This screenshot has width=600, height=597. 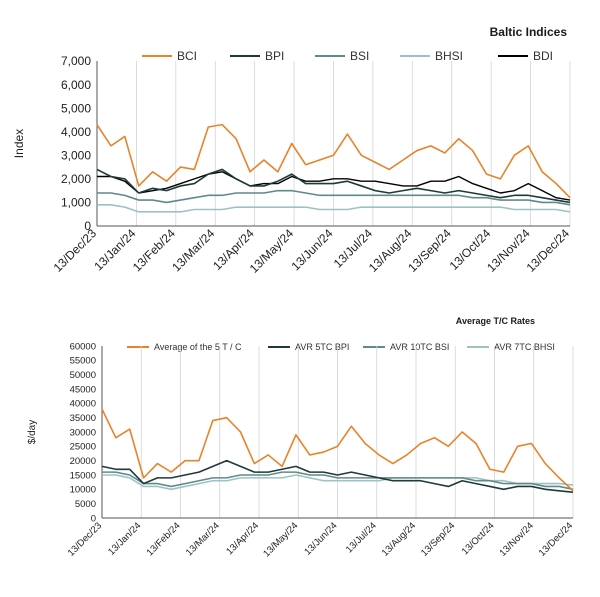 I want to click on y-axis-label: $/day, so click(x=32, y=432).